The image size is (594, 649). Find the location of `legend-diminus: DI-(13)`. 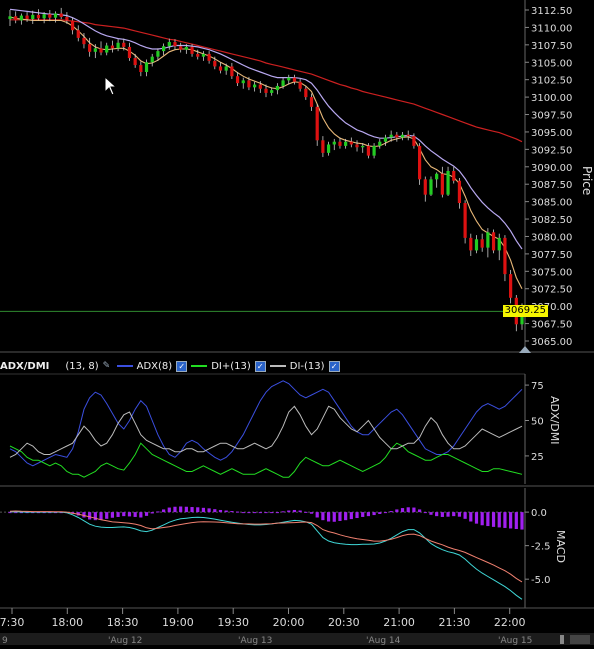

legend-diminus: DI-(13) is located at coordinates (307, 366).